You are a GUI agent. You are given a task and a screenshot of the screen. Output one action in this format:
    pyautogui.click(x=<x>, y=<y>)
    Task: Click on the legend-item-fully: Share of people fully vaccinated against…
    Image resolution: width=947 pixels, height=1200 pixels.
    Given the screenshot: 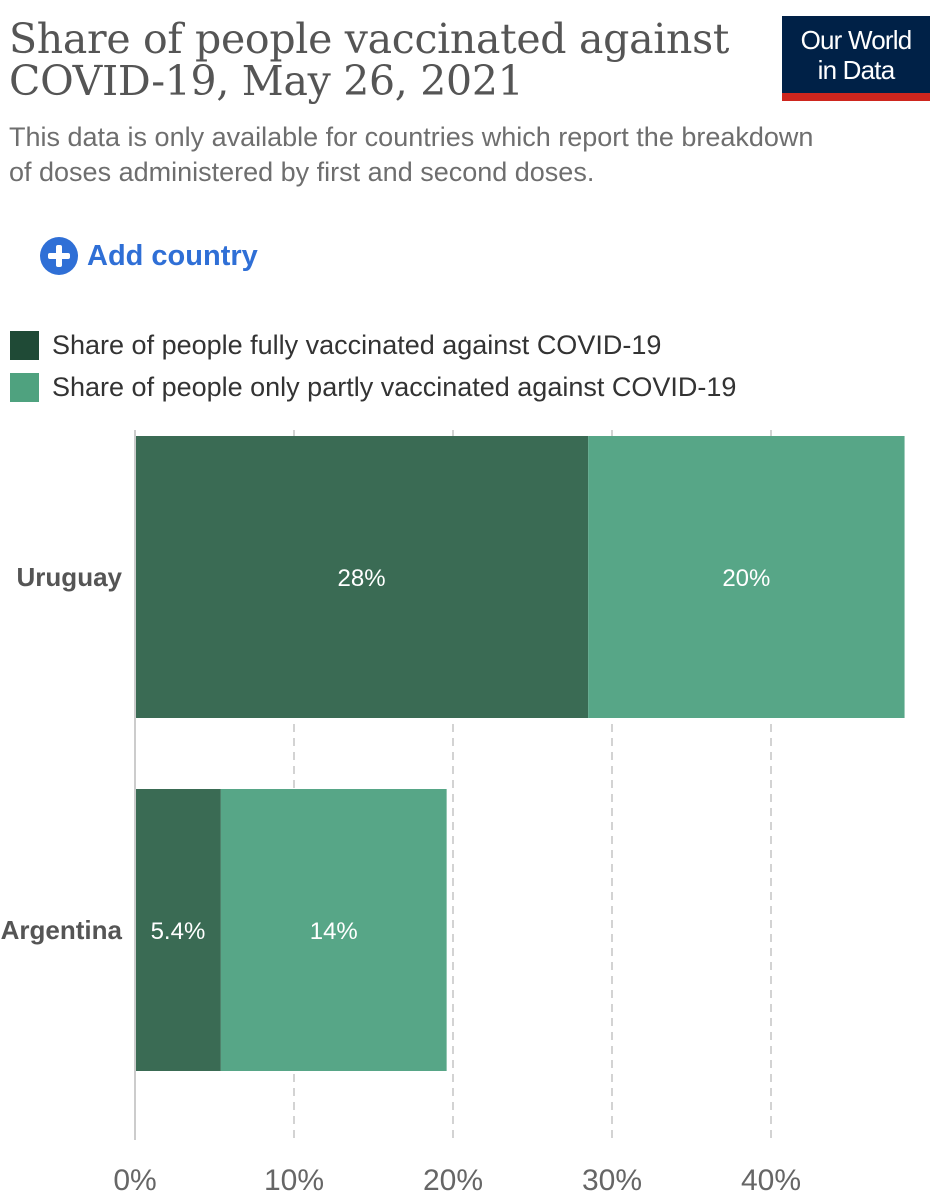 What is the action you would take?
    pyautogui.click(x=373, y=345)
    